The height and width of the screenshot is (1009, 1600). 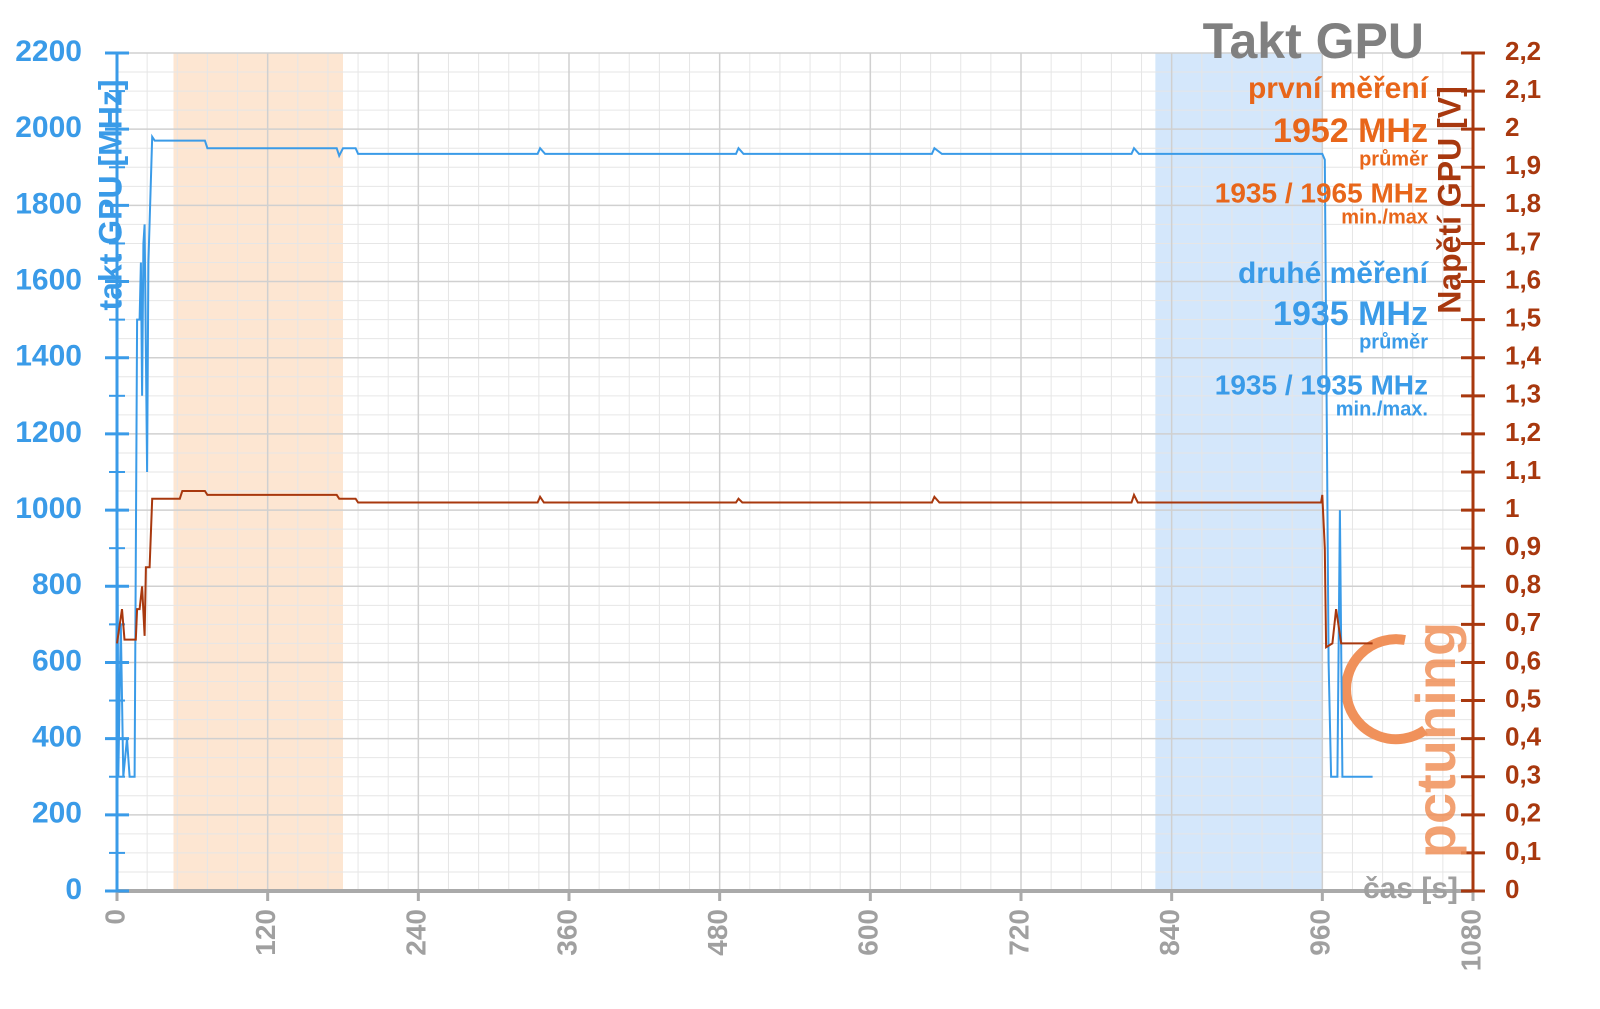 I want to click on y-tick-label: 800, so click(x=57, y=584).